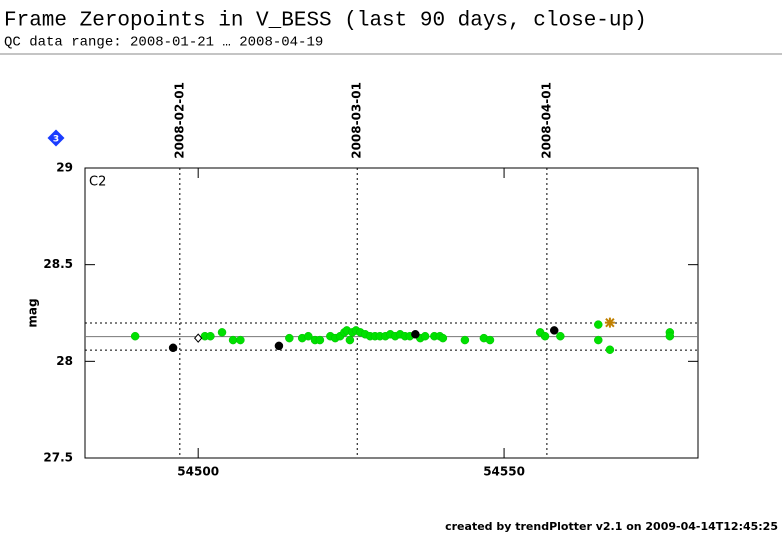 The width and height of the screenshot is (782, 542). I want to click on badge: 3, so click(56, 140).